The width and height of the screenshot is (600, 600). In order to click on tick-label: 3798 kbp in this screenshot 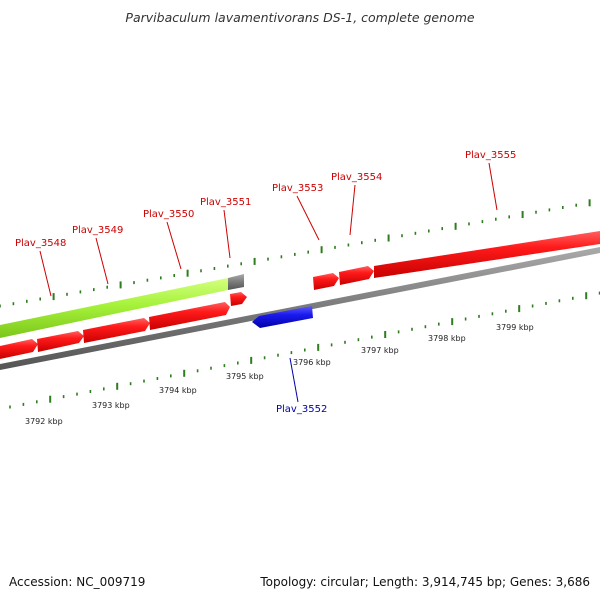, I will do `click(447, 338)`.